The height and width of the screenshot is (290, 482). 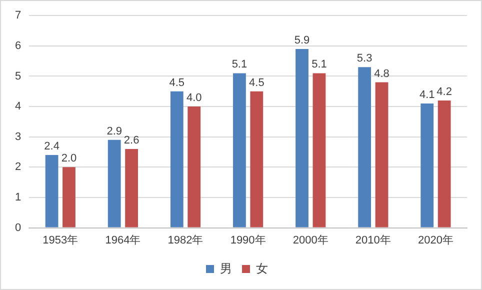 I want to click on y-tick-label: 7, so click(x=18, y=16).